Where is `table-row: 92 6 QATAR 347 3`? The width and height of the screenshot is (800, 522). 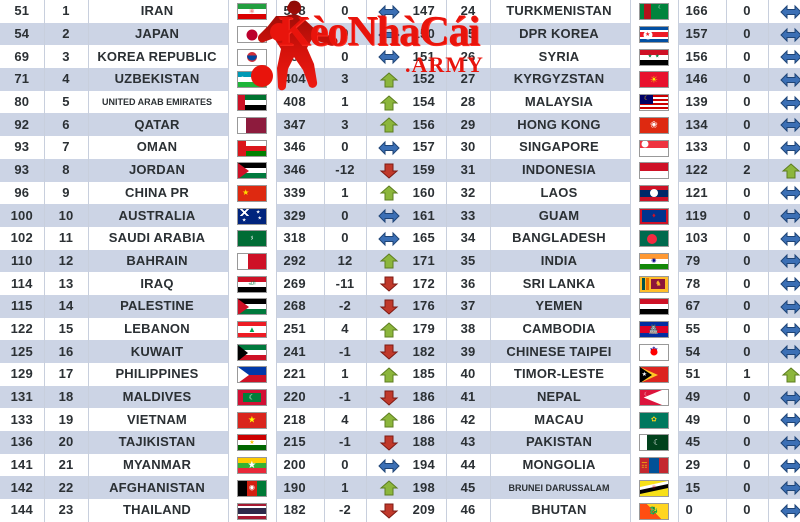 table-row: 92 6 QATAR 347 3 is located at coordinates (206, 125).